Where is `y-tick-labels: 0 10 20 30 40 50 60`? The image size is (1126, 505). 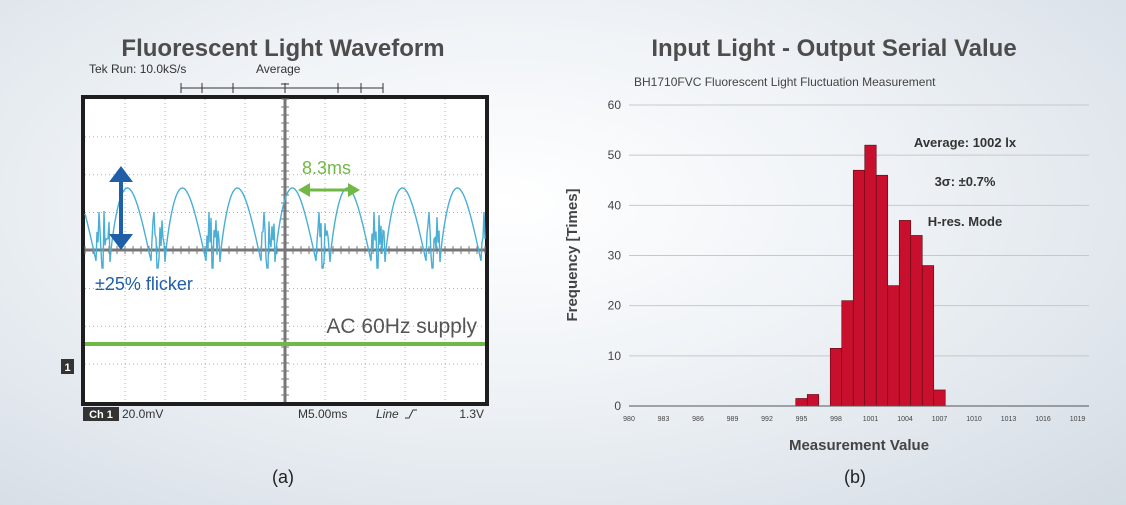 y-tick-labels: 0 10 20 30 40 50 60 is located at coordinates (615, 255).